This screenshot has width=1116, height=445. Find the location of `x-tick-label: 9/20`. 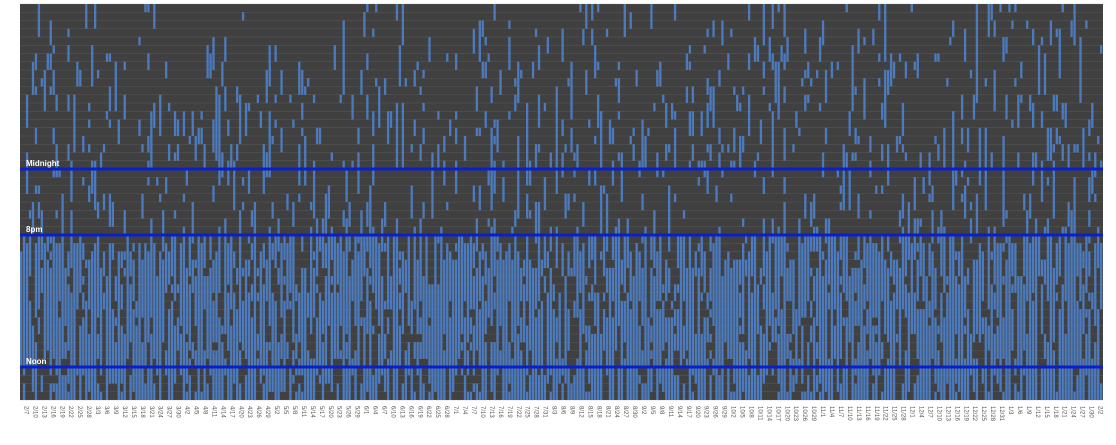

x-tick-label: 9/20 is located at coordinates (697, 412).